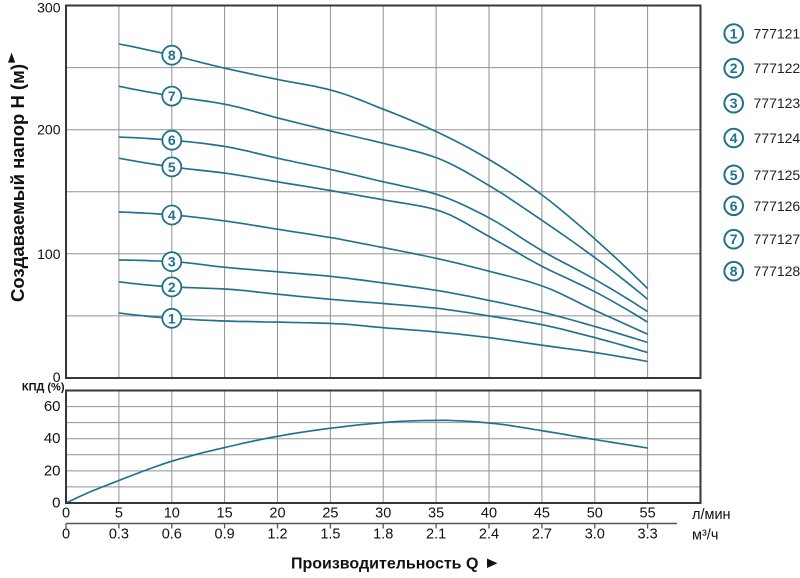  Describe the element at coordinates (705, 536) in the screenshot. I see `svg-text: м³/ч` at that location.